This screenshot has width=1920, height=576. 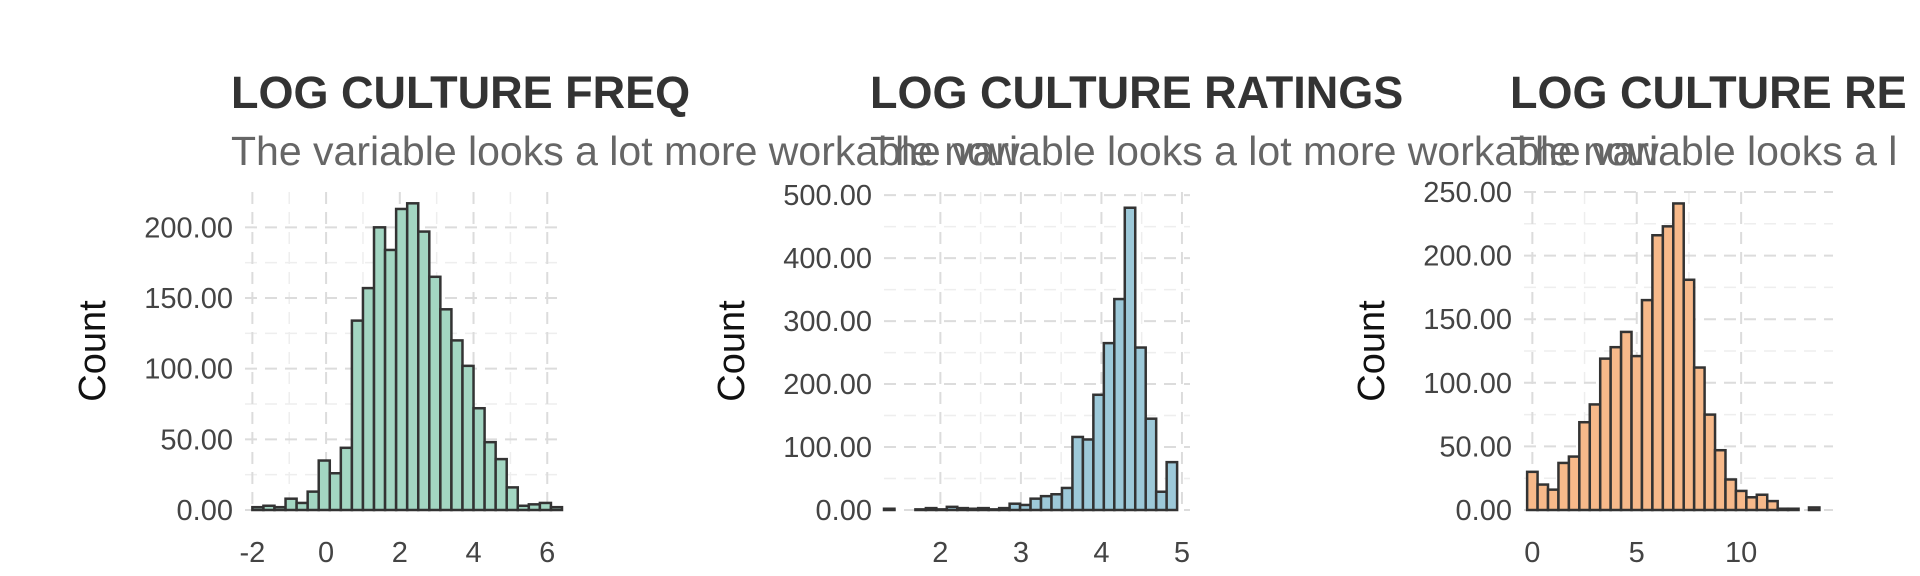 I want to click on x-tick-label: -2, so click(x=252, y=553).